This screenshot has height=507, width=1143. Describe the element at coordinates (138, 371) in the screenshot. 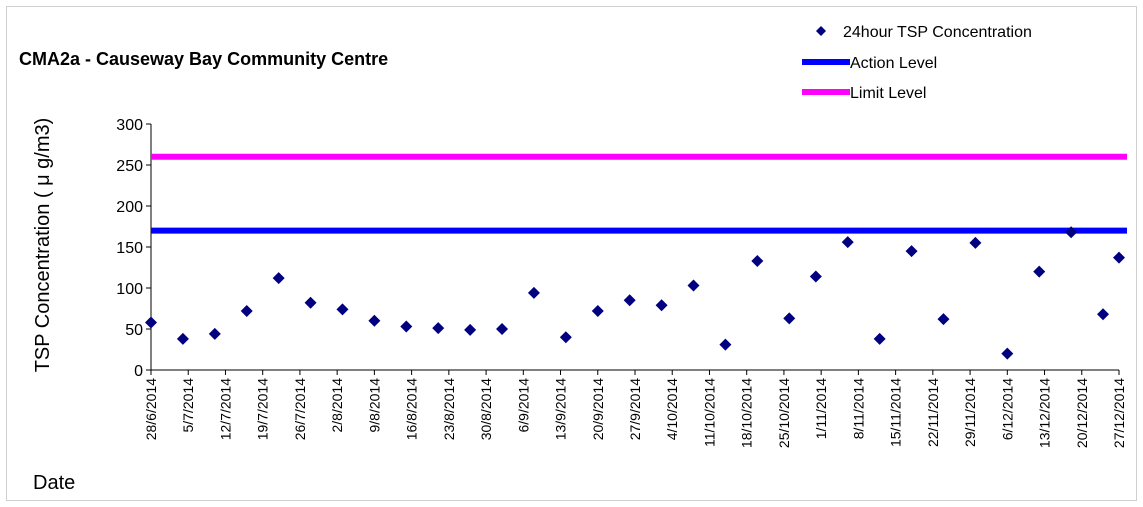

I see `y-tick-label: 0` at that location.